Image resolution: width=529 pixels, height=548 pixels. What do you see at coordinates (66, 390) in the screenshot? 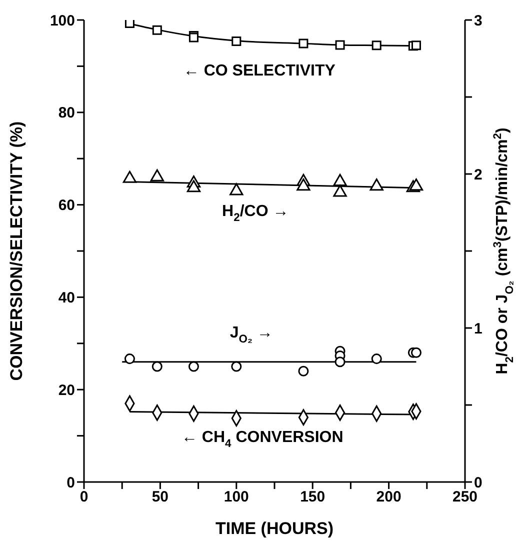
I see `y-tick-label: 20` at bounding box center [66, 390].